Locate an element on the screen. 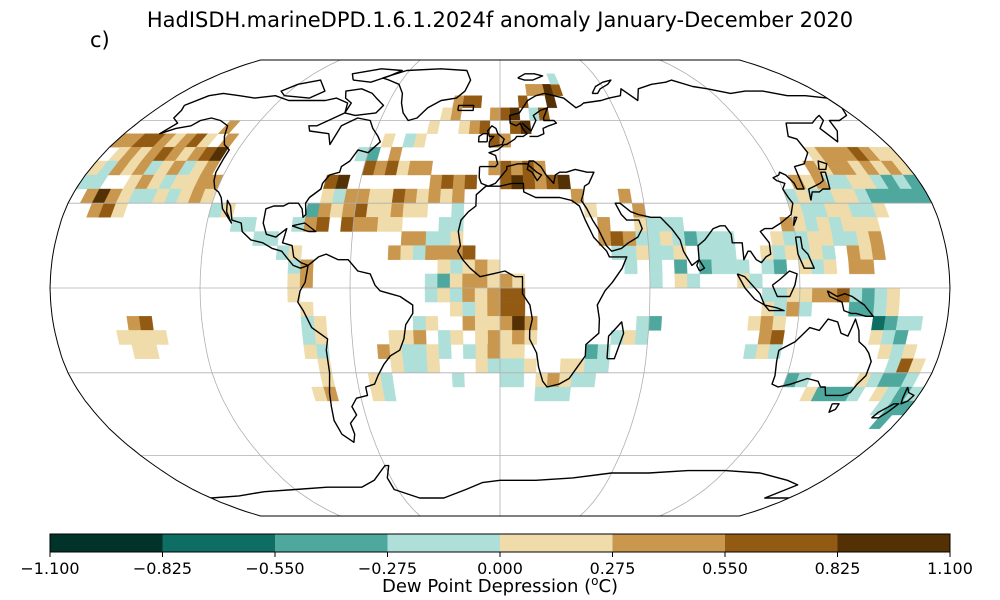  colorbar-tick-label: 0.000 is located at coordinates (500, 568).